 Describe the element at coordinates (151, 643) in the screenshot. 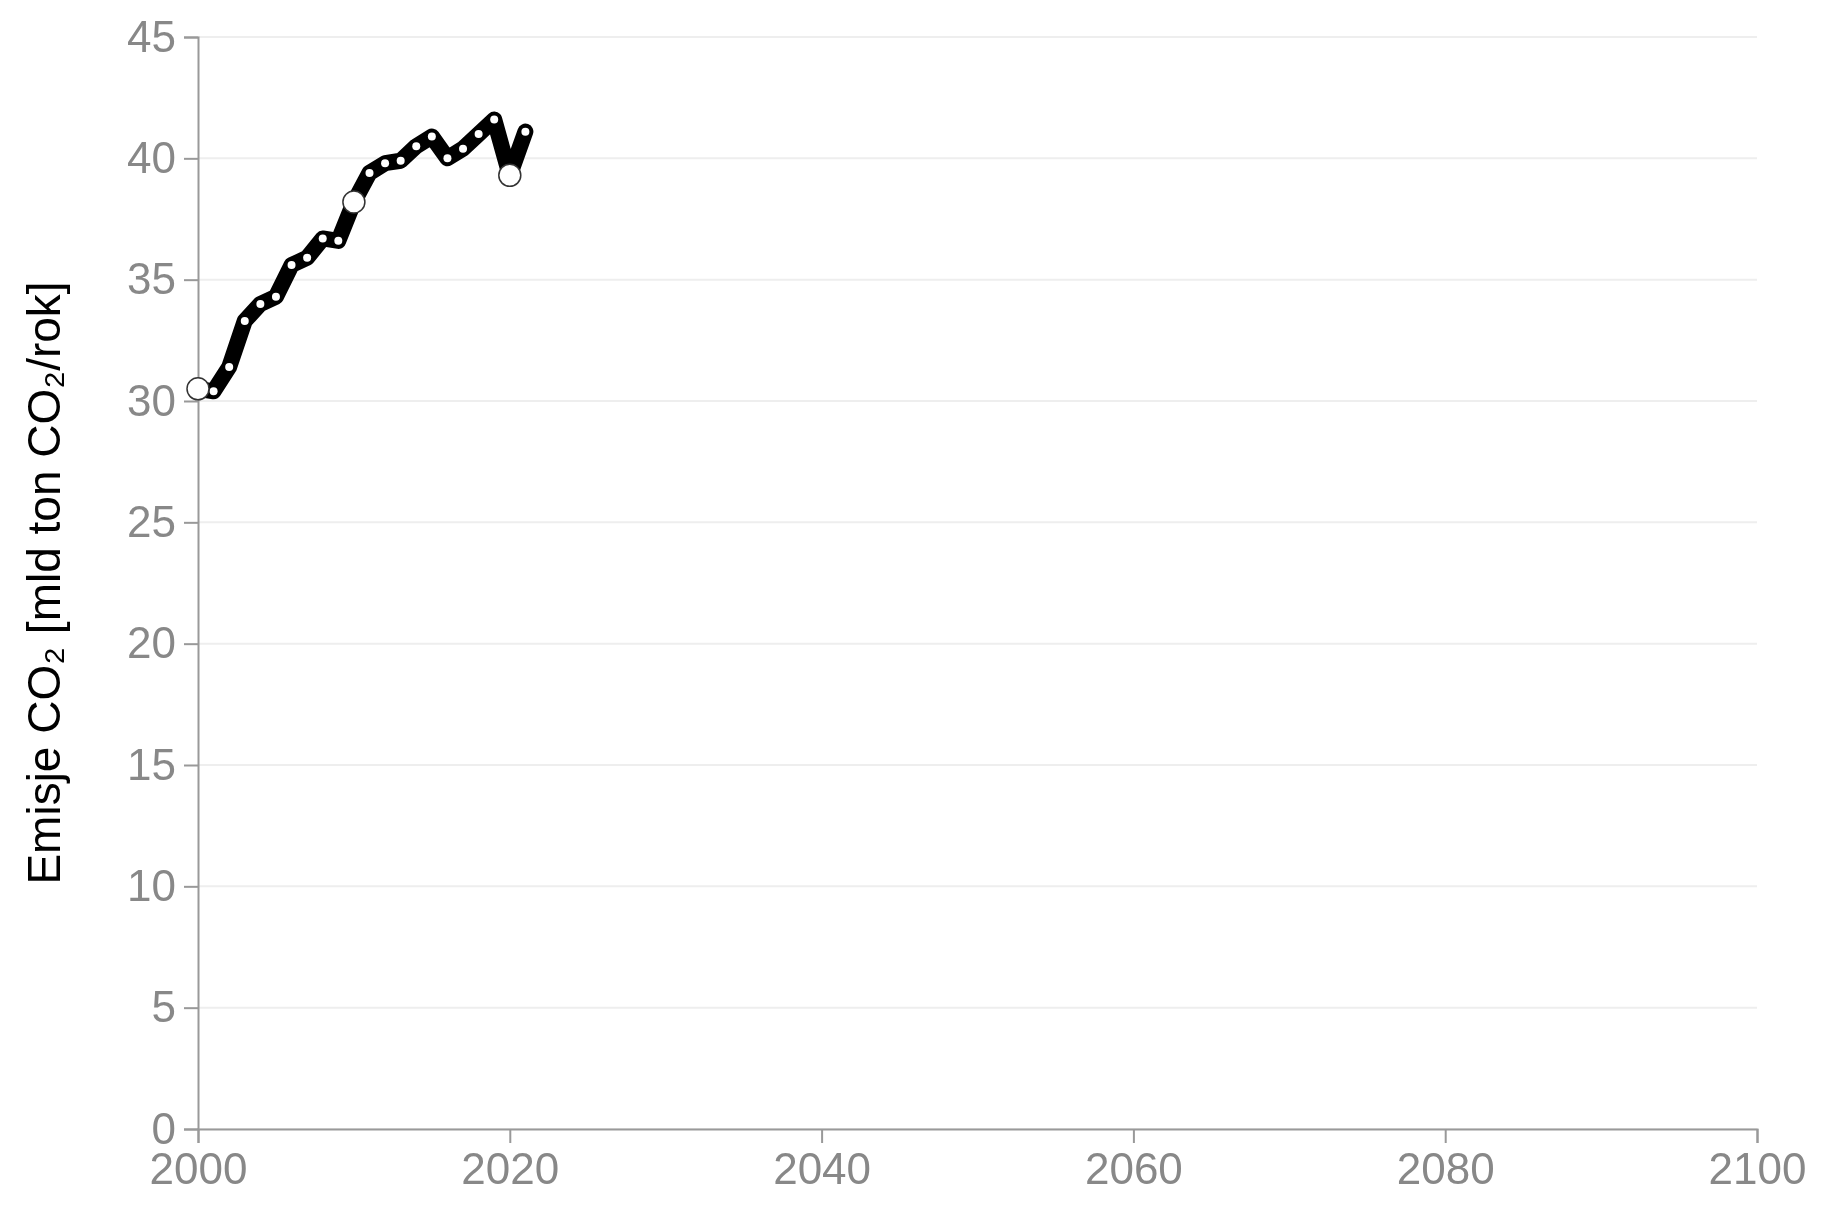

I see `y-tick-label: 20` at that location.